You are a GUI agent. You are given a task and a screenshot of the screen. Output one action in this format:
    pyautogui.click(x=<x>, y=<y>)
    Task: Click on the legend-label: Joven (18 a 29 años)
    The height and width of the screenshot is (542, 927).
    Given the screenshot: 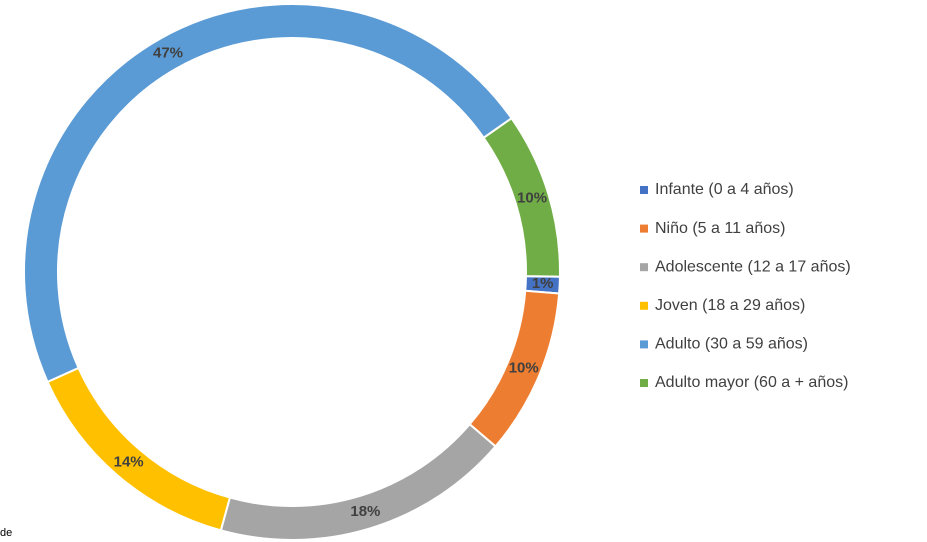 What is the action you would take?
    pyautogui.click(x=730, y=305)
    